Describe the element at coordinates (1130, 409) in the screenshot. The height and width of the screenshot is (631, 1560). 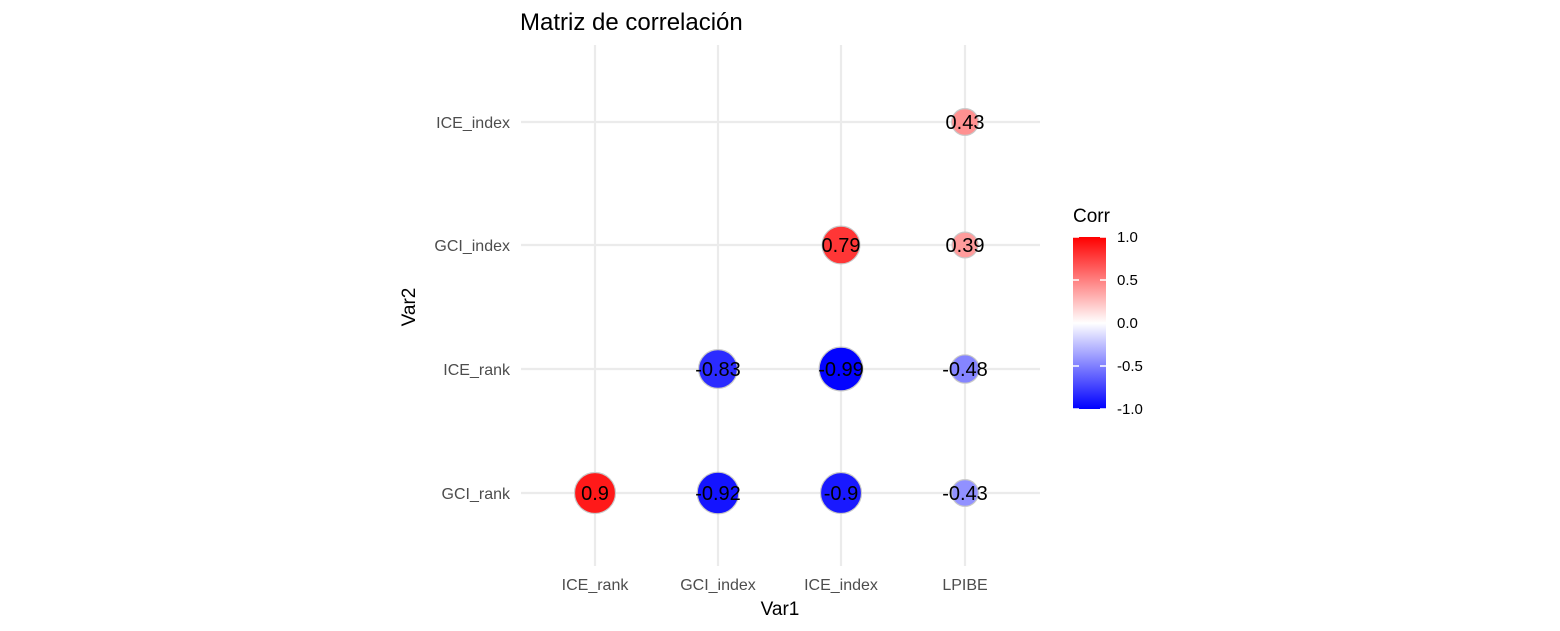
I see `legend-tick-label: -1.0` at that location.